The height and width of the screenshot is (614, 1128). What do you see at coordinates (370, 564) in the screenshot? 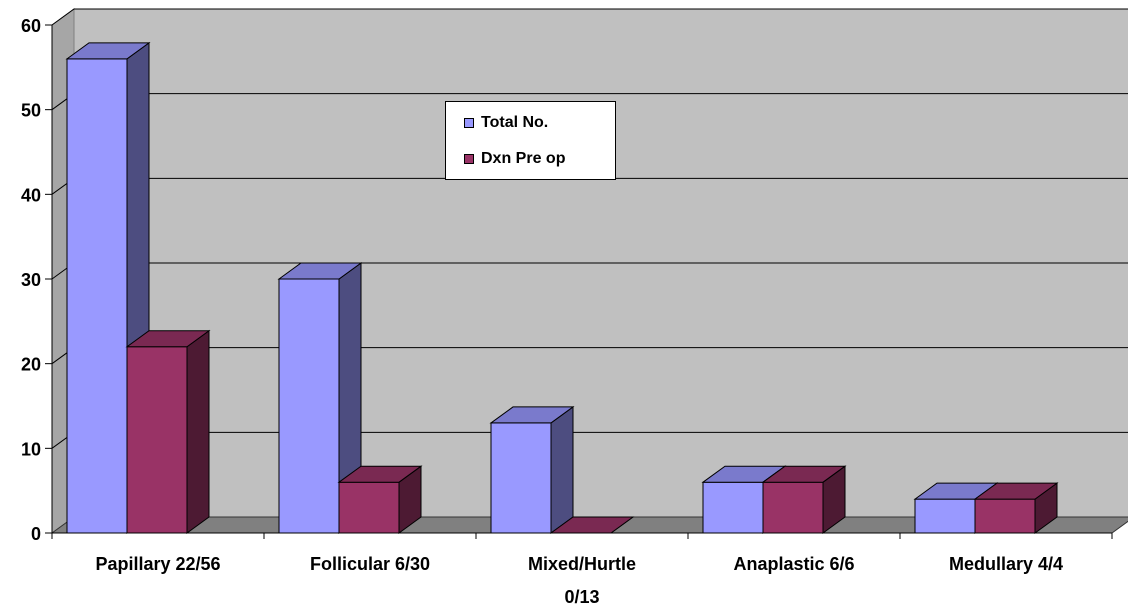
I see `x-tick-label-1: Follicular 6/30` at bounding box center [370, 564].